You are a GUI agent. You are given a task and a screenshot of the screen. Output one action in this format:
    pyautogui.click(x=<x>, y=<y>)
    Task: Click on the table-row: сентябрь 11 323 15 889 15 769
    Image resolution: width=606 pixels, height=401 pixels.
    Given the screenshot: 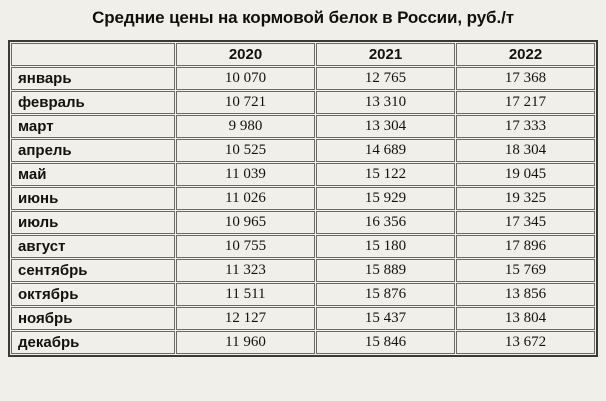 What is the action you would take?
    pyautogui.click(x=303, y=270)
    